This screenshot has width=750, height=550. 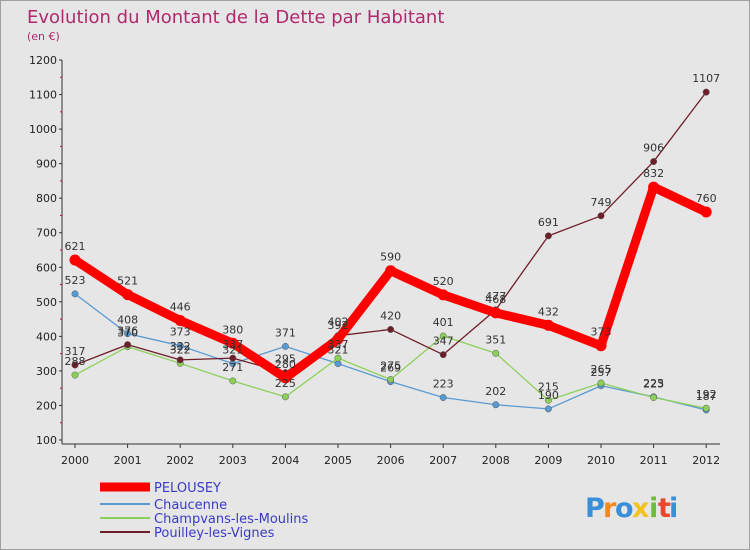 What do you see at coordinates (548, 311) in the screenshot?
I see `data-label: 432` at bounding box center [548, 311].